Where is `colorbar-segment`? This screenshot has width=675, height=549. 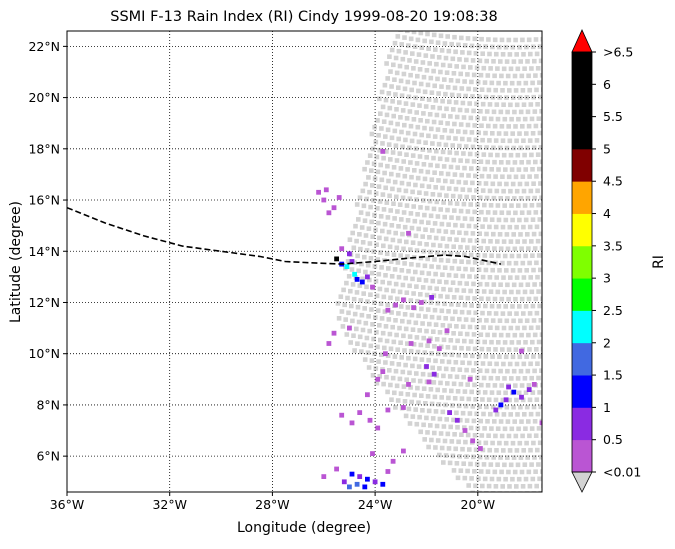 colorbar-segment is located at coordinates (582, 68).